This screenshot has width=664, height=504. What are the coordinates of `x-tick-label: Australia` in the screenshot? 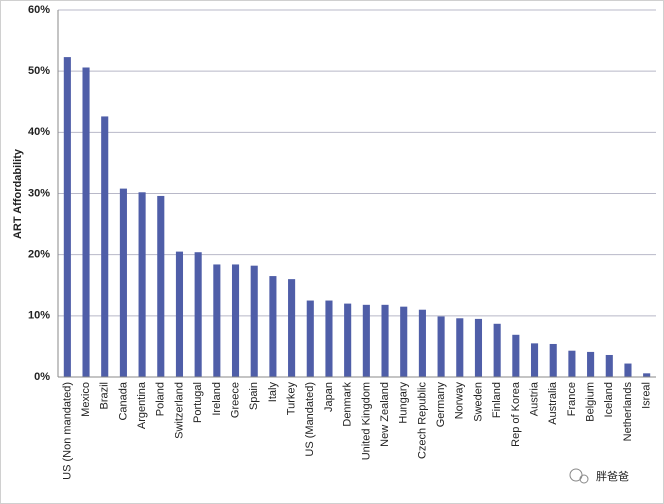 It's located at (553, 403).